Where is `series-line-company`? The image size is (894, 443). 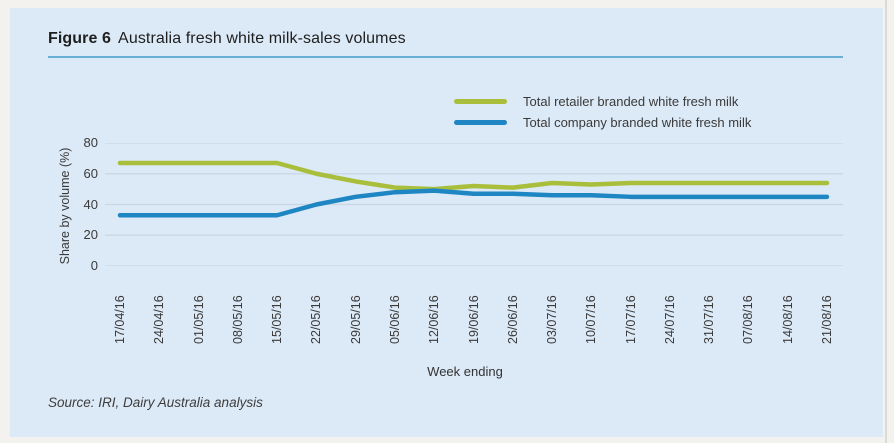
series-line-company is located at coordinates (473, 203).